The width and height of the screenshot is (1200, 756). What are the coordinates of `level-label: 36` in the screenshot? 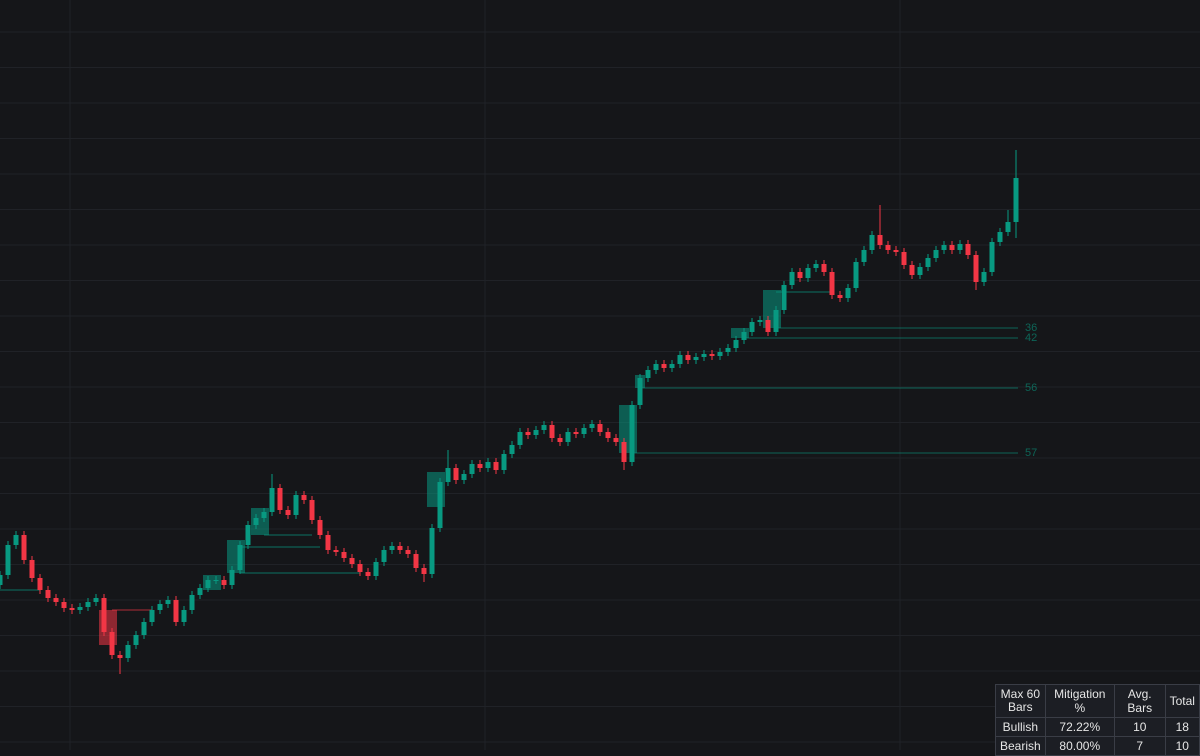 It's located at (1031, 328).